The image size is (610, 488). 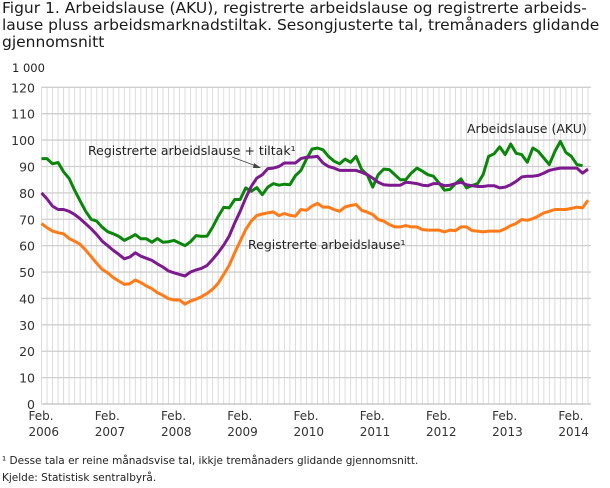 I want to click on y-tick-label: 100, so click(x=23, y=140).